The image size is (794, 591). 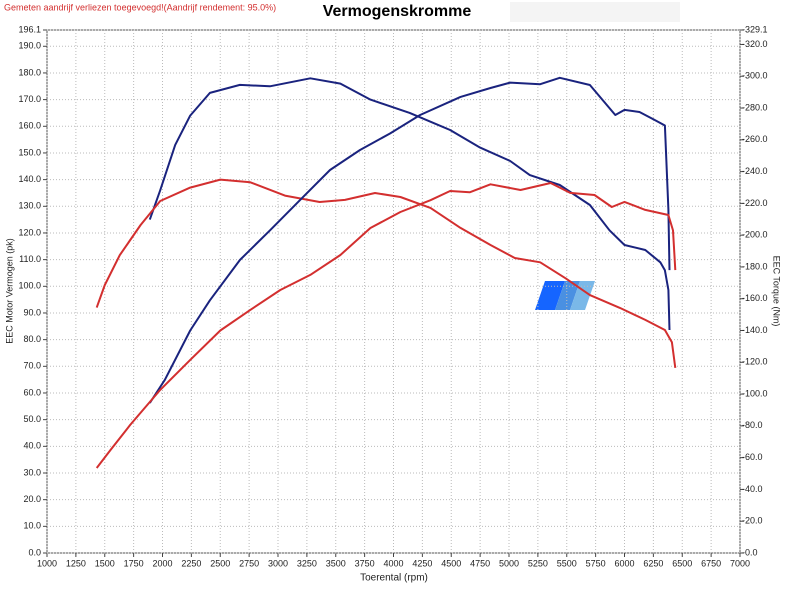 I want to click on x-tick-label: 2250, so click(x=191, y=563).